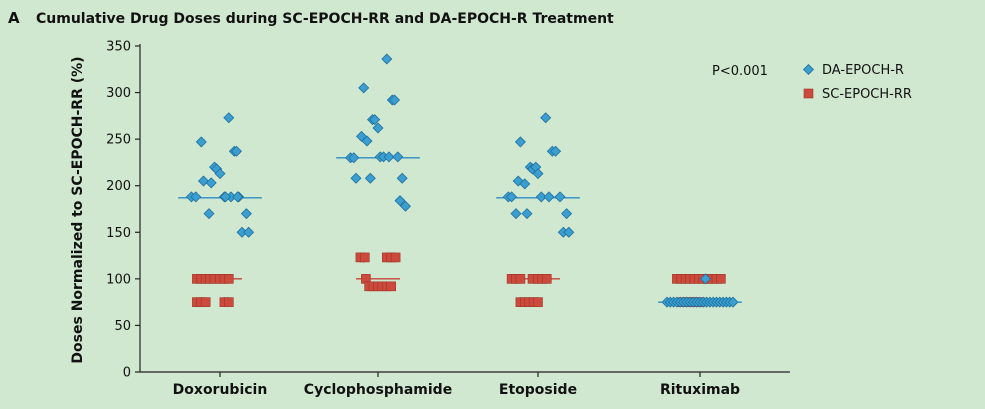 The width and height of the screenshot is (985, 409). Describe the element at coordinates (867, 94) in the screenshot. I see `legend-label-sc: SC-EPOCH-RR` at that location.